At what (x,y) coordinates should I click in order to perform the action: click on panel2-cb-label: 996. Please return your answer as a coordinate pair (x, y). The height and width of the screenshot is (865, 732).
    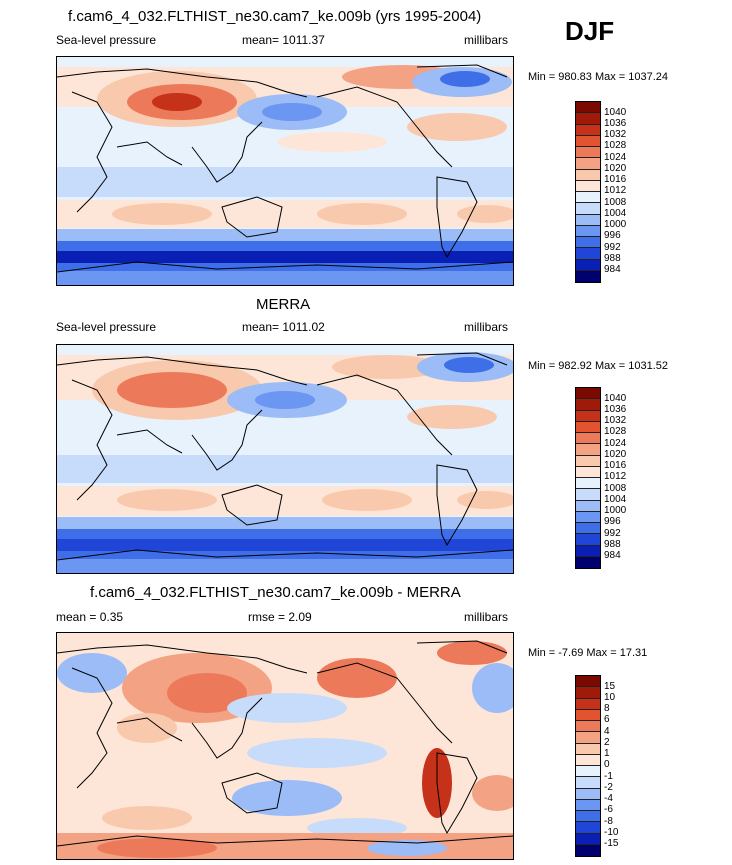
    Looking at the image, I should click on (612, 521).